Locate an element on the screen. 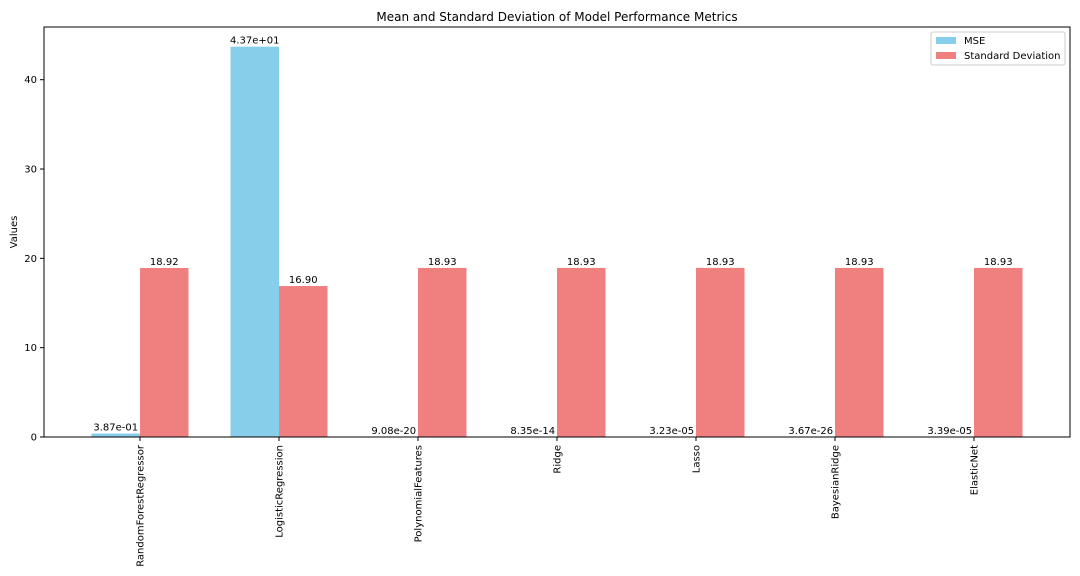  y-tick-label-4: 30 is located at coordinates (30, 170).